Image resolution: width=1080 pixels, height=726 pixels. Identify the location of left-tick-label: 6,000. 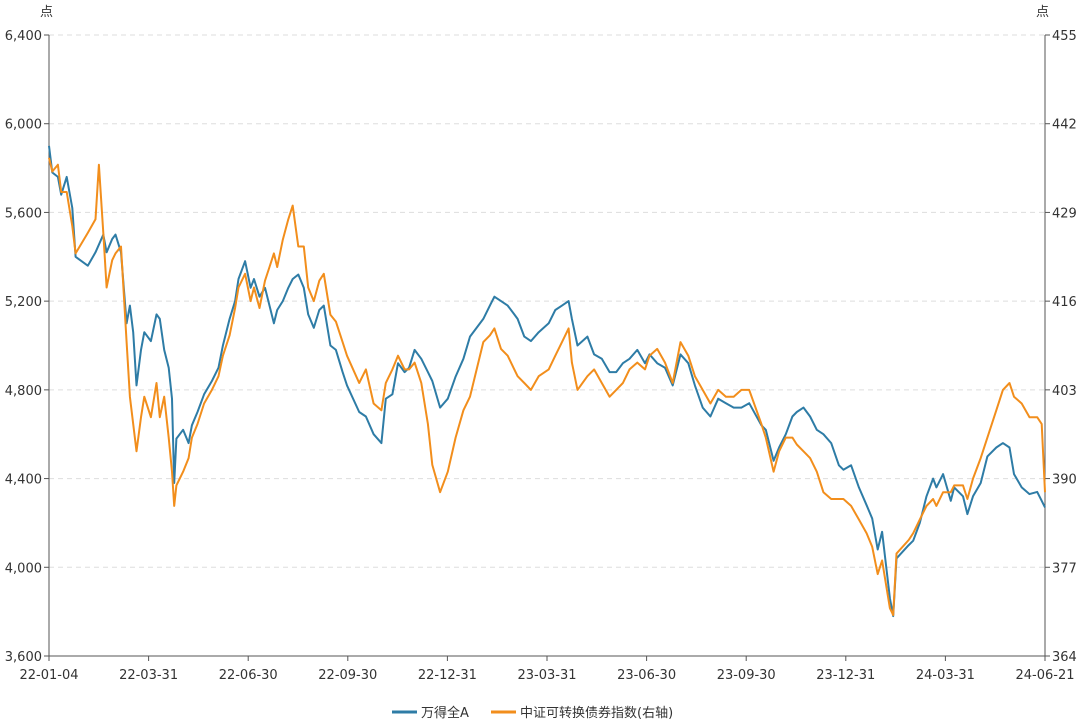
(23, 125).